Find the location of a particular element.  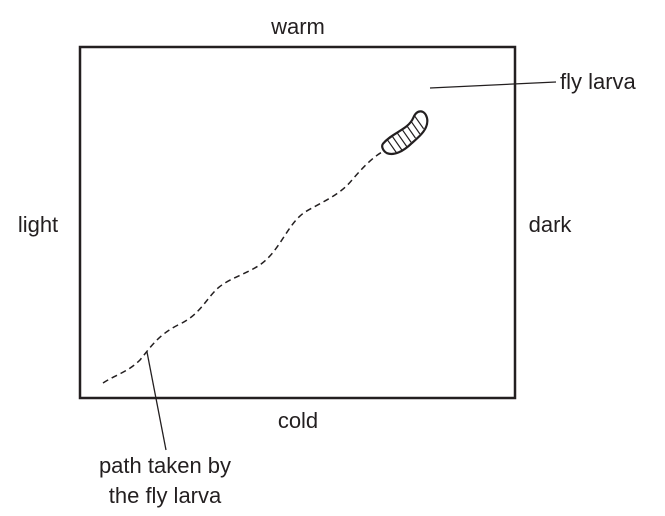

bottom-label: cold is located at coordinates (298, 420).